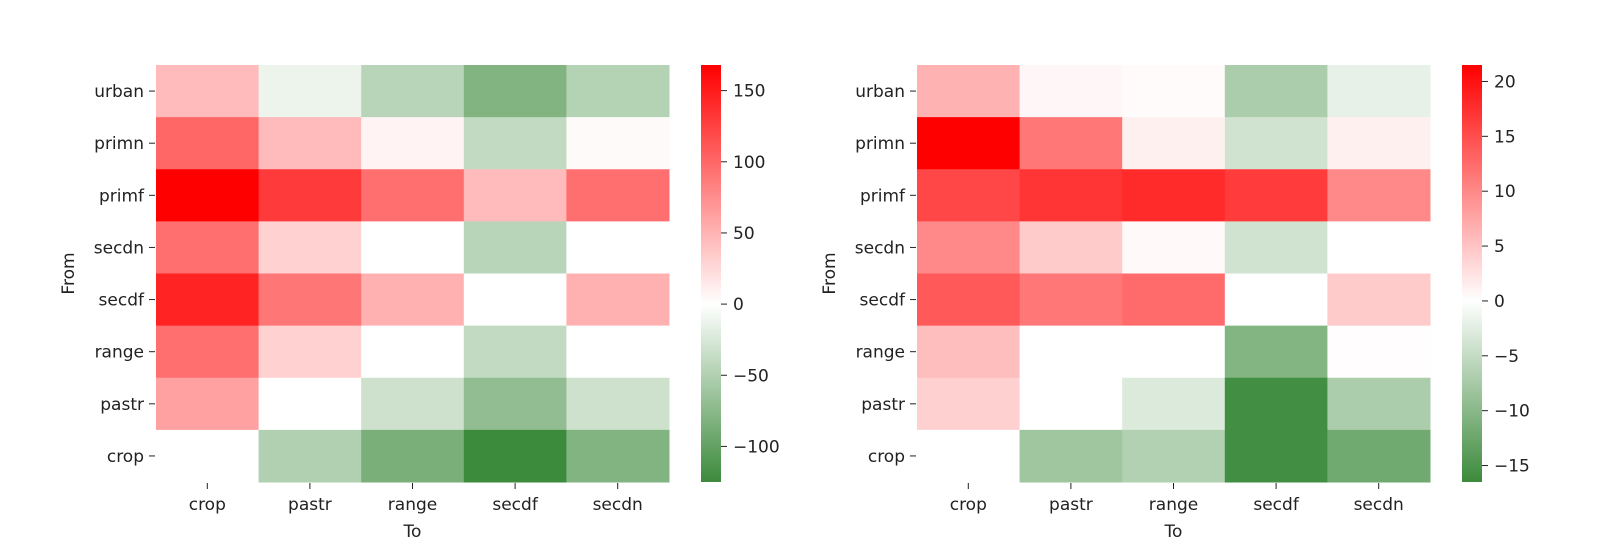 Image resolution: width=1604 pixels, height=560 pixels. What do you see at coordinates (1379, 505) in the screenshot?
I see `x-tick-label-secdn: secdn` at bounding box center [1379, 505].